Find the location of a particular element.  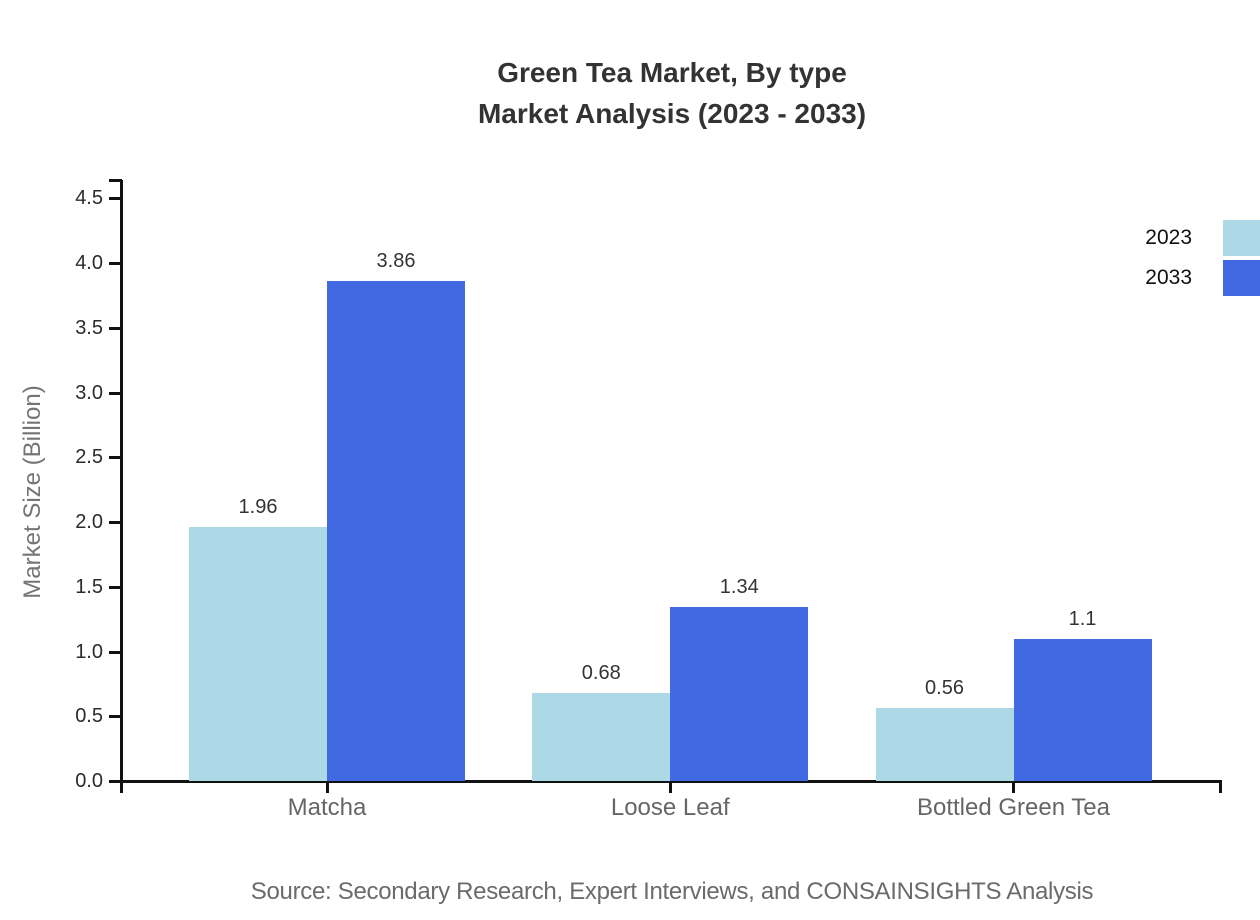

chart-title-line1: Green Tea Market, By type is located at coordinates (672, 72).